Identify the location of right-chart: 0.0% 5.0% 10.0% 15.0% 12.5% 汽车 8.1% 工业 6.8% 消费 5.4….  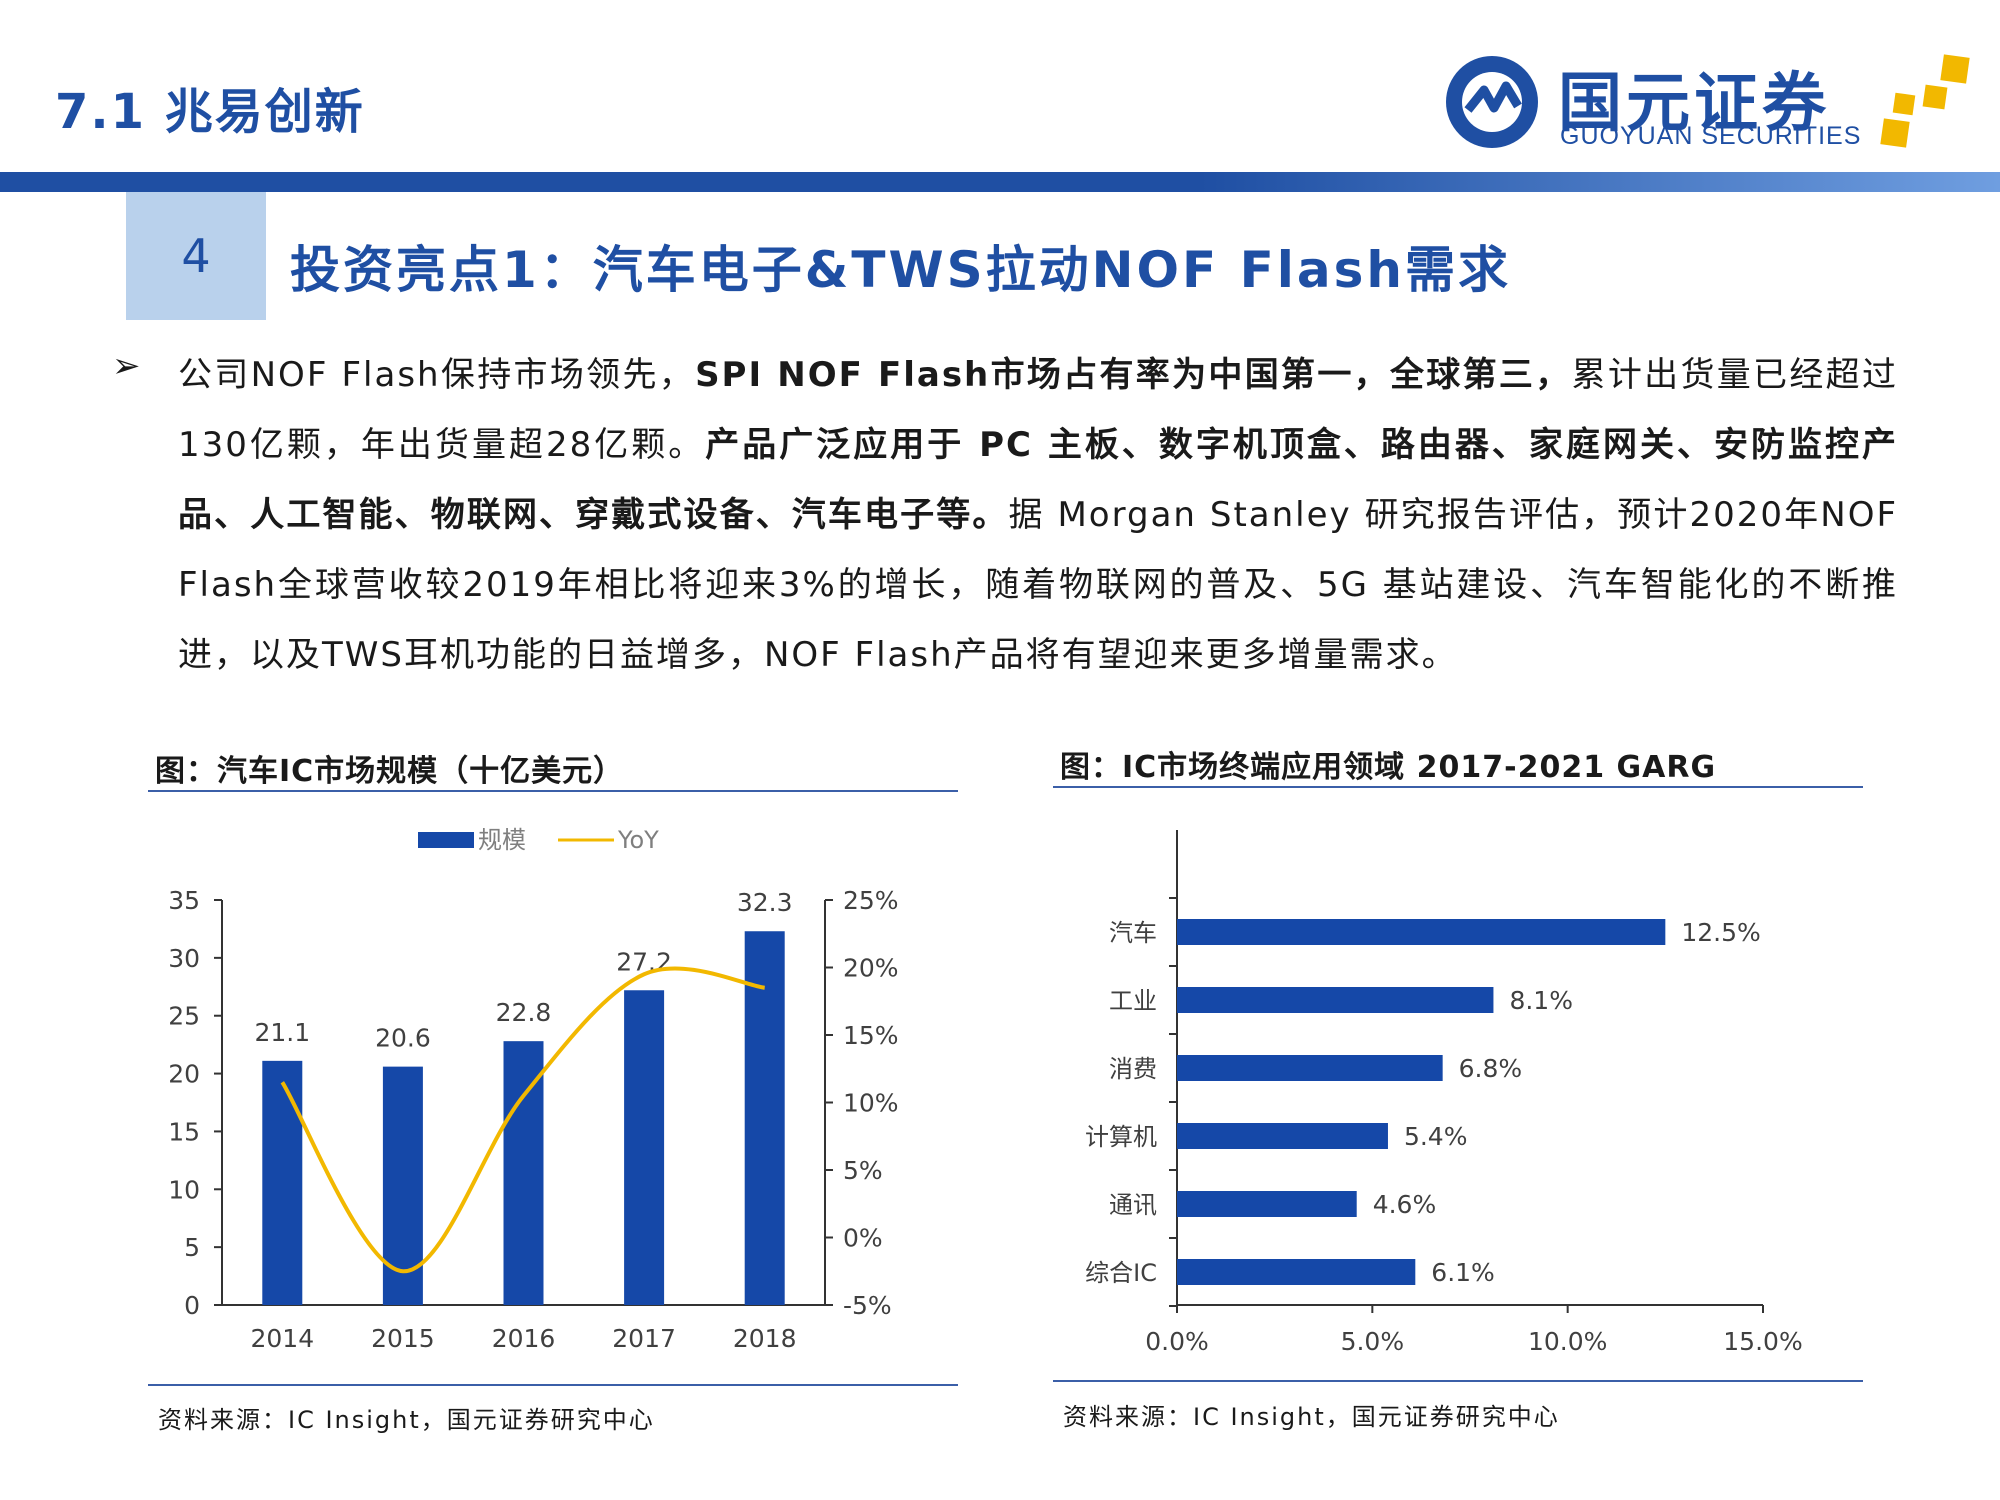
(1444, 1093).